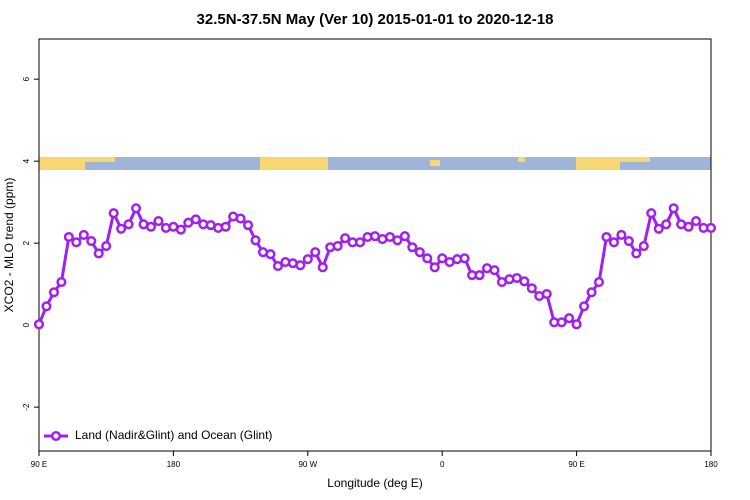 The height and width of the screenshot is (500, 750). I want to click on land-ocean-strip, so click(375, 163).